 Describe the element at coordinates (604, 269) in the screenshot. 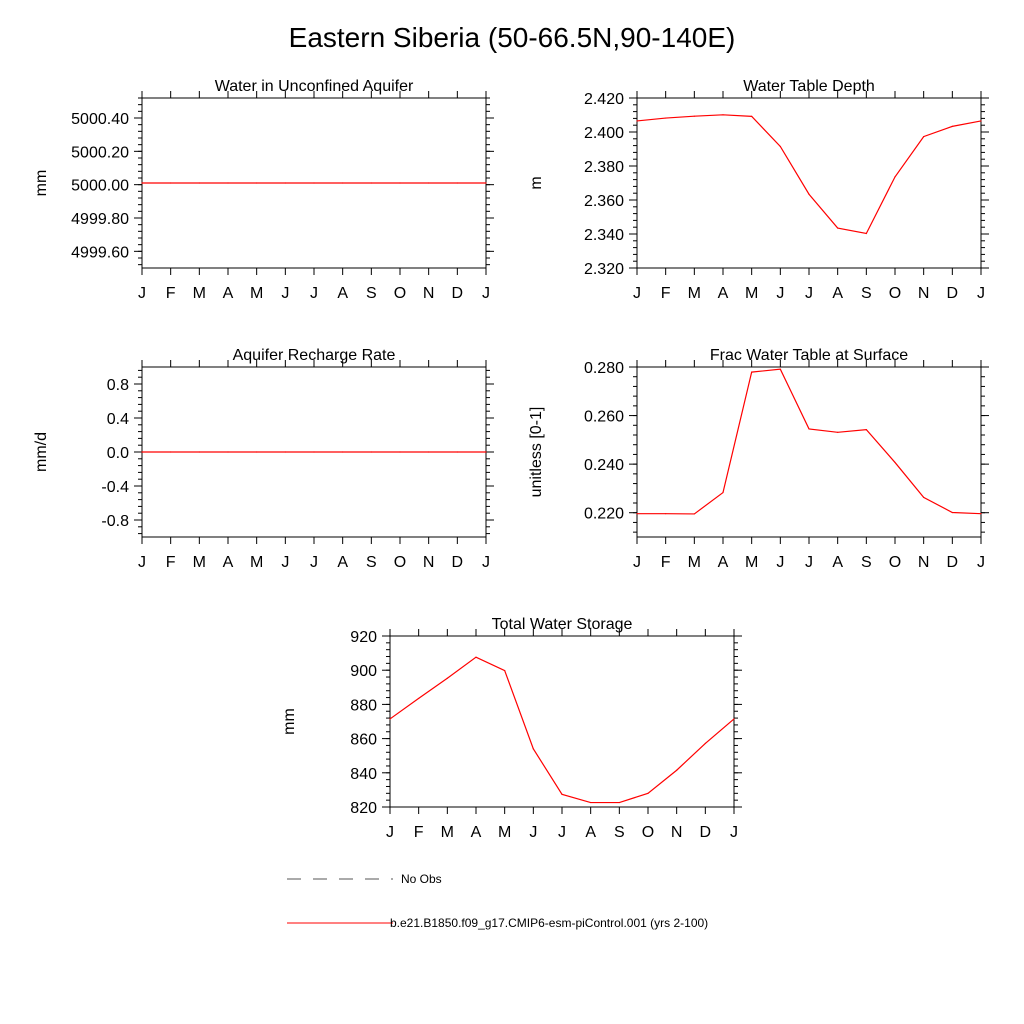

I see `y-tick-label: 2.320` at that location.